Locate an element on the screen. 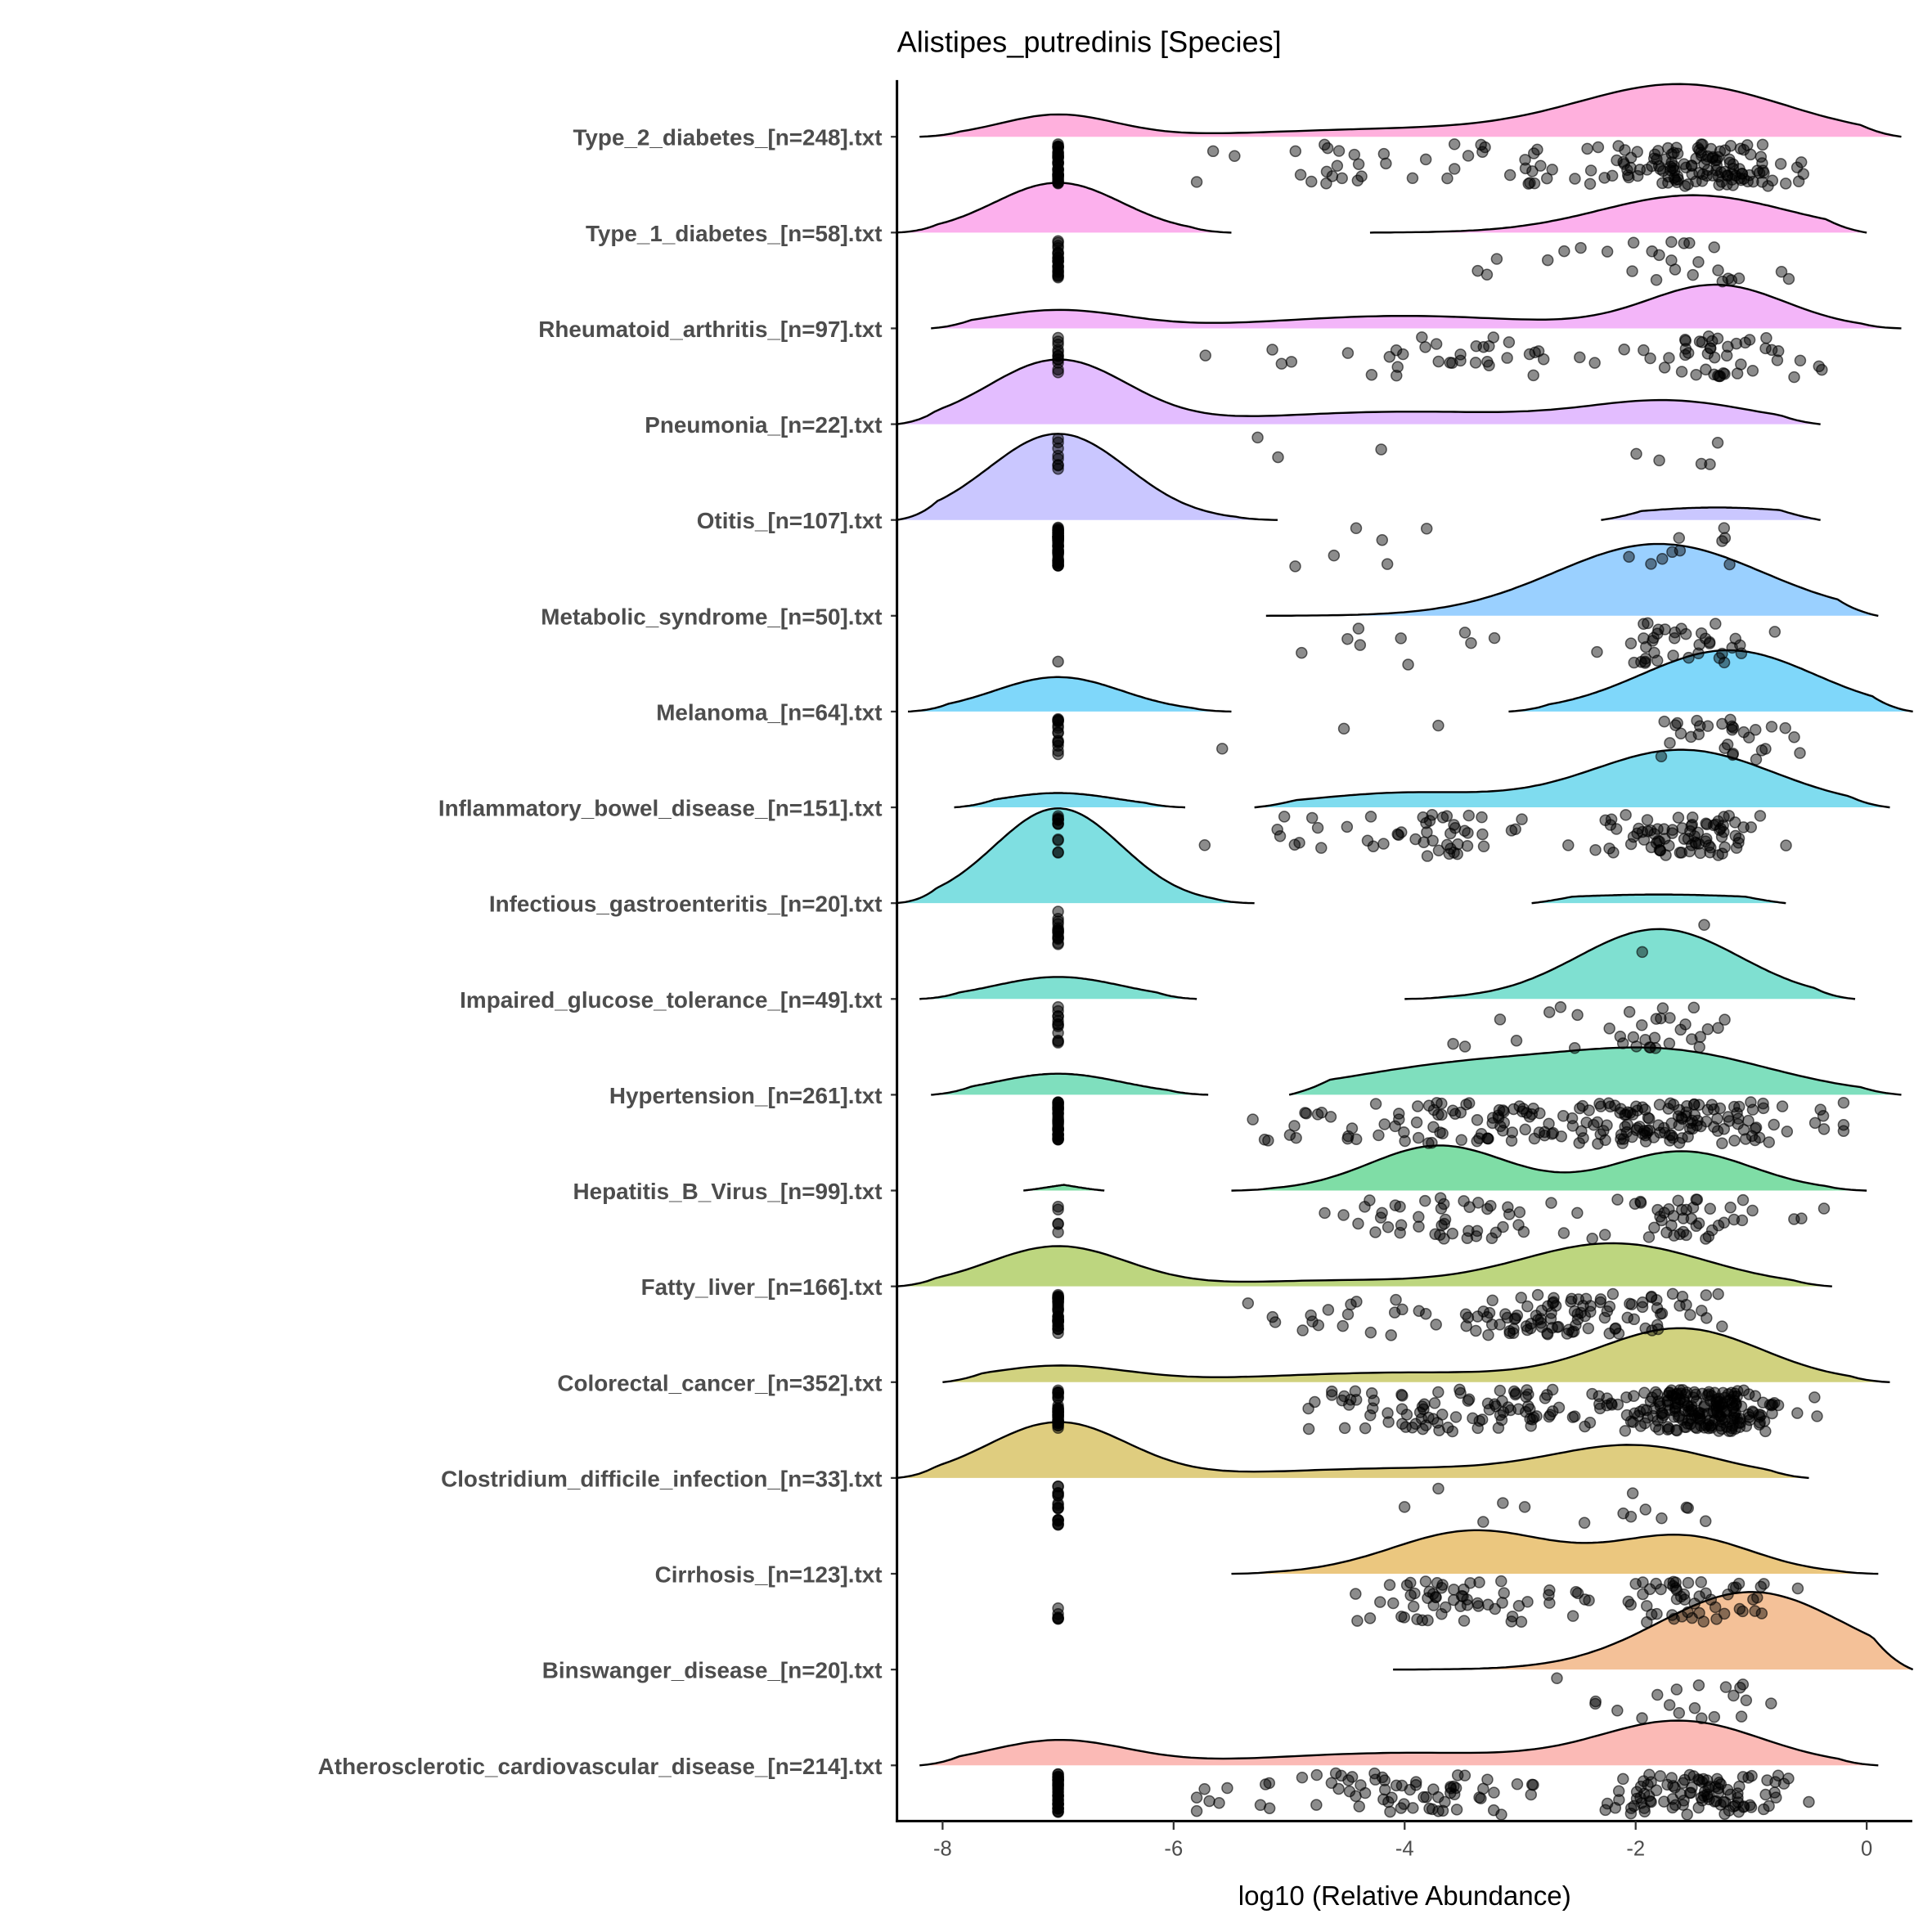 The height and width of the screenshot is (1932, 1932). y-tick-label: Fatty_liver_[n=166].txt is located at coordinates (762, 1287).